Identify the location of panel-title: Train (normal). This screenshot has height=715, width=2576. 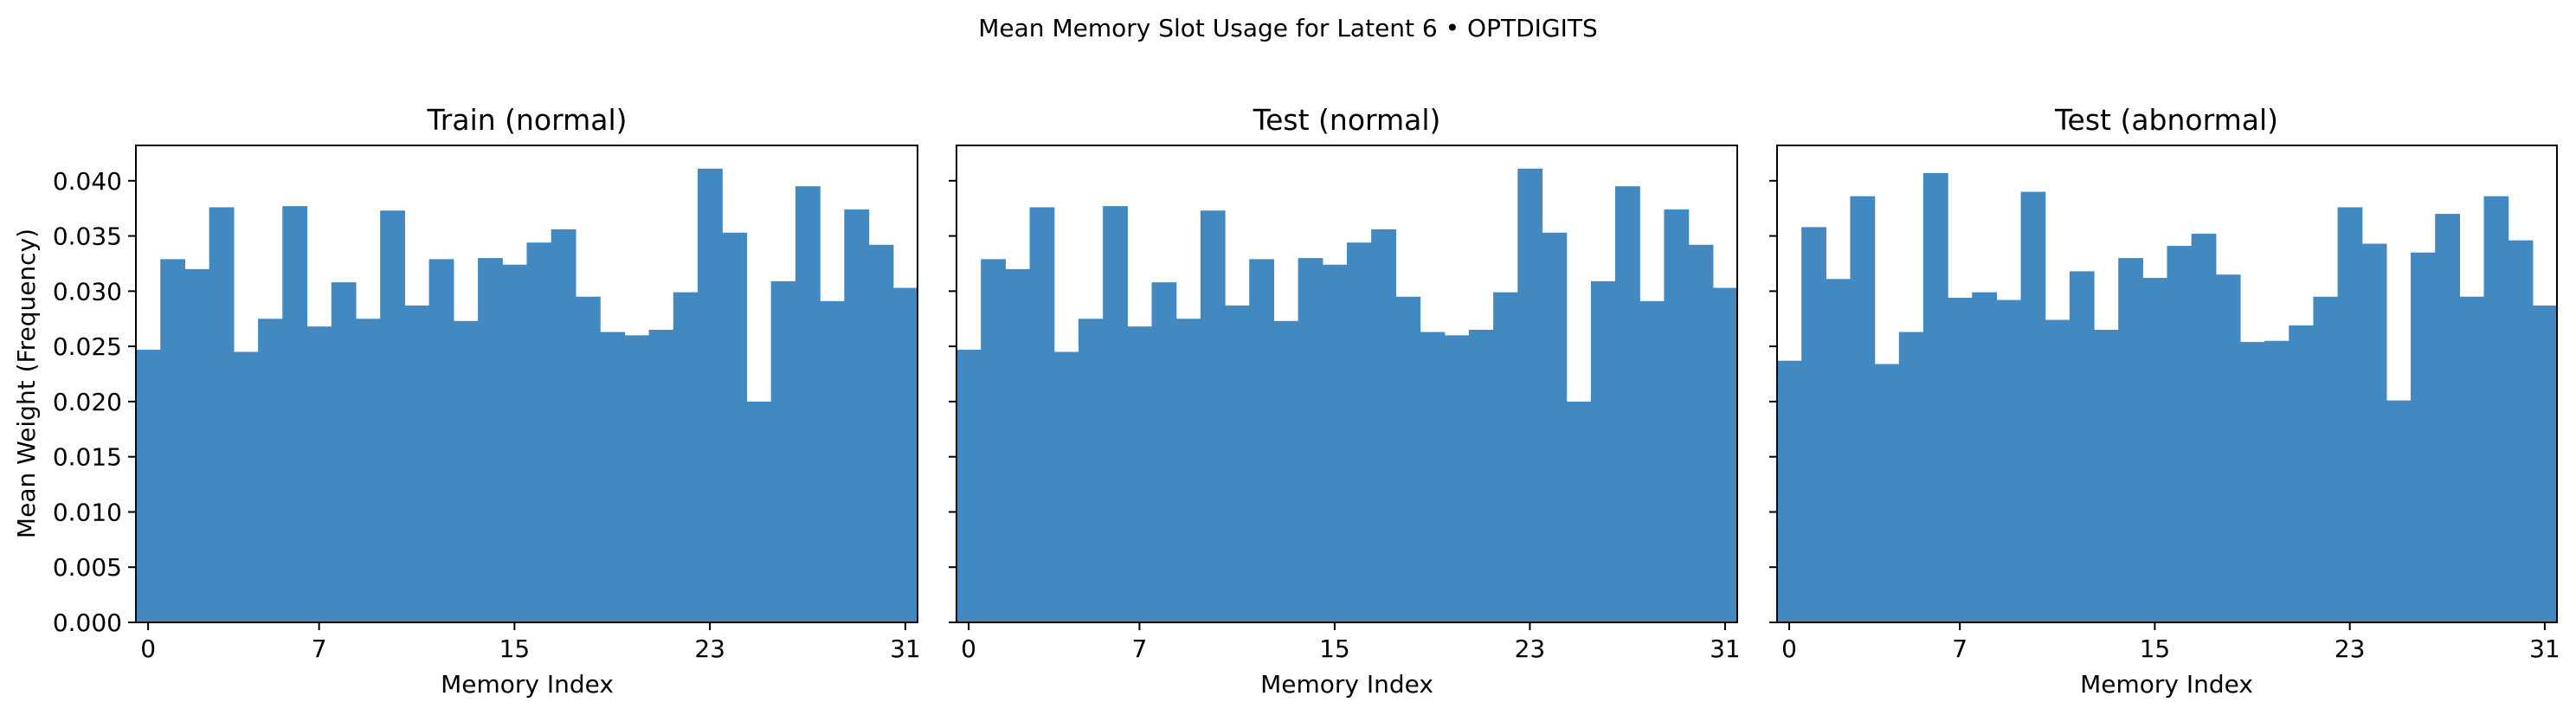
(526, 120).